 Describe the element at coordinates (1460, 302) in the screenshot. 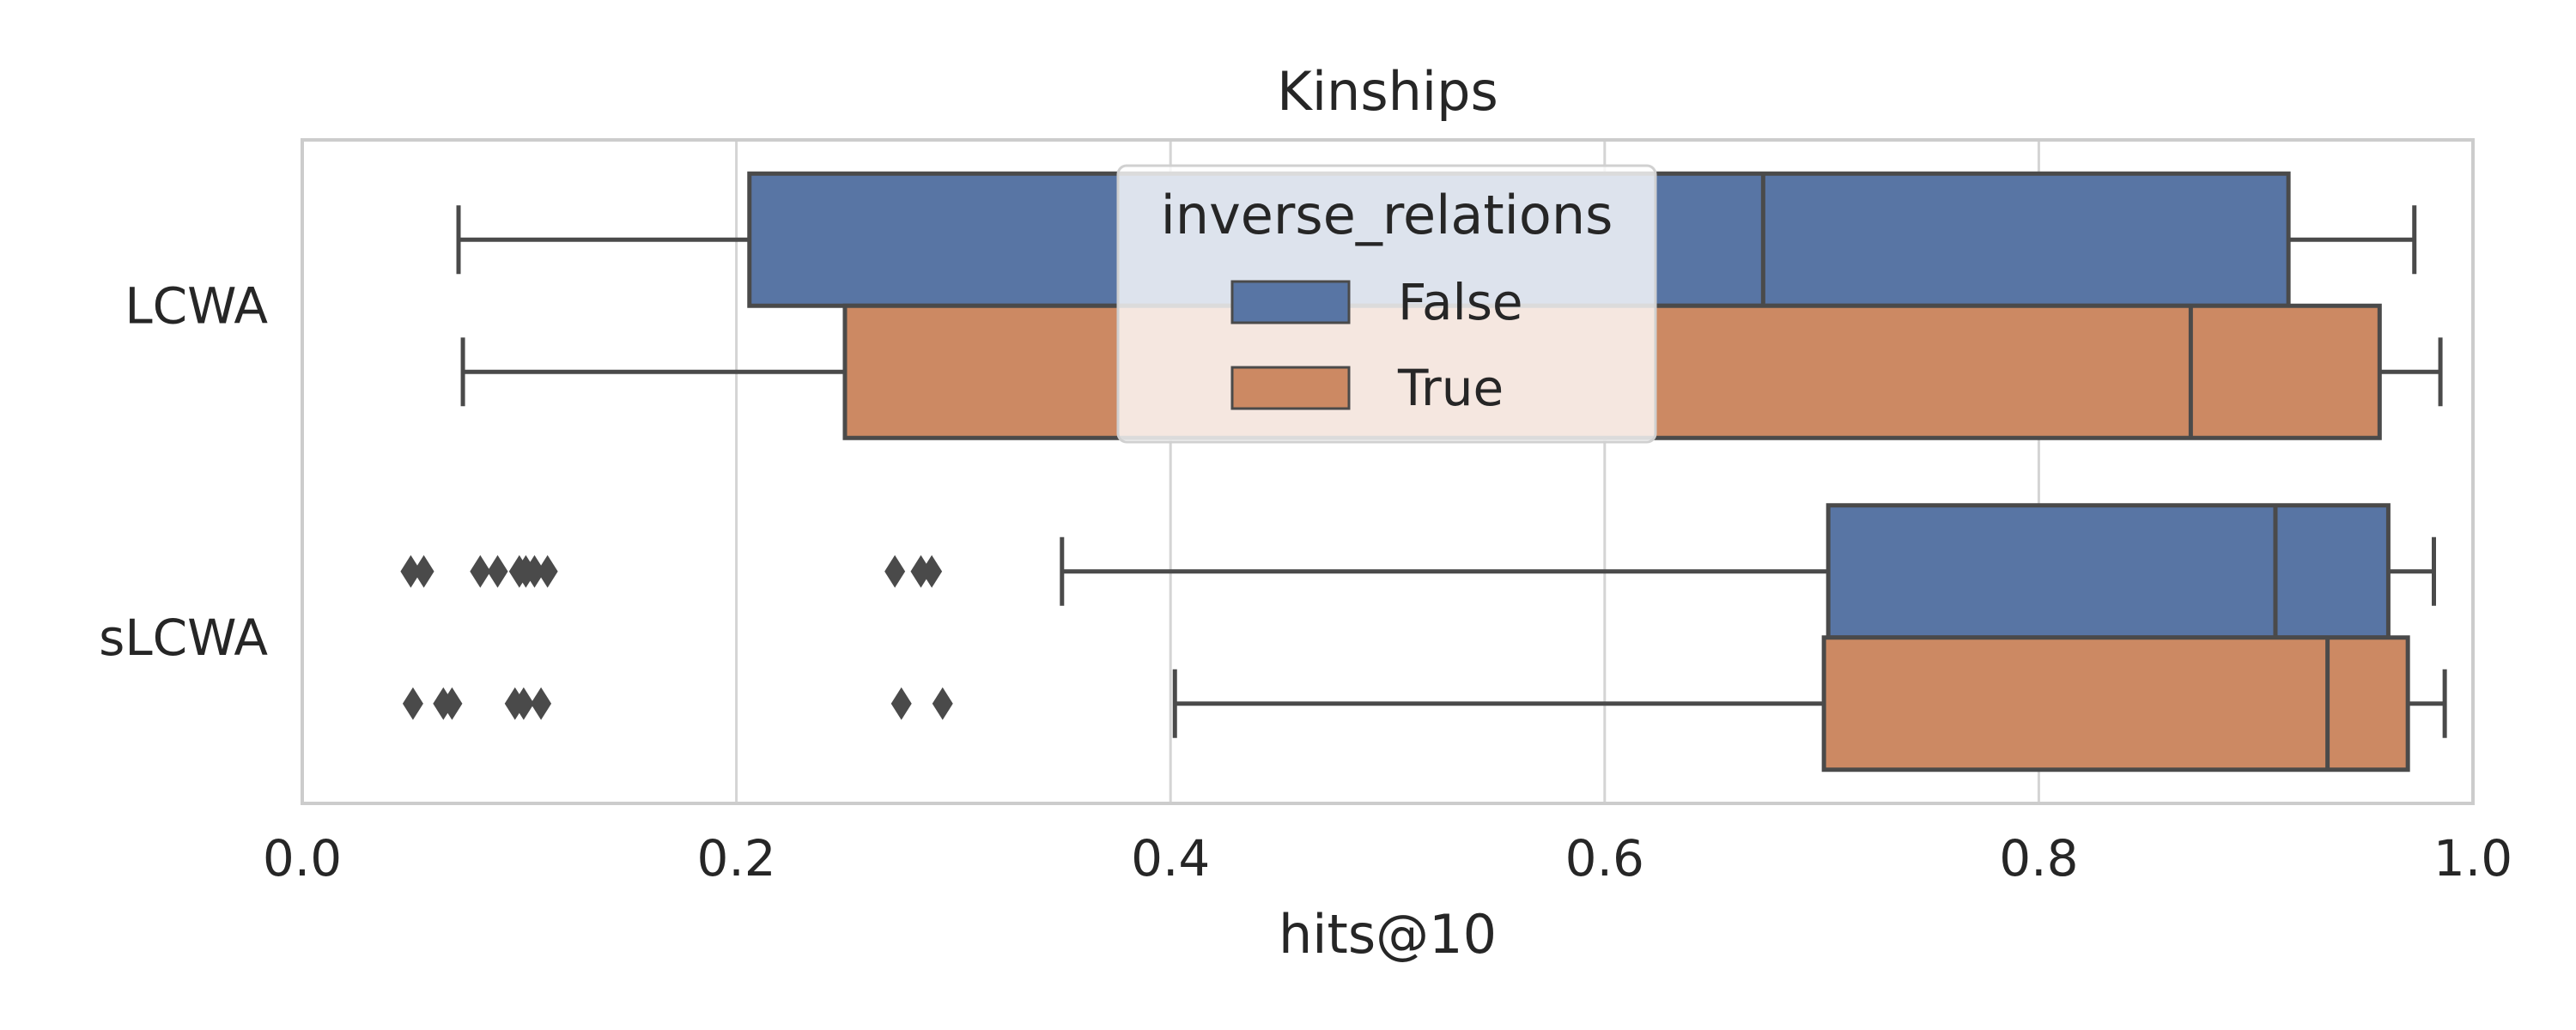

I see `legend-label: False` at that location.